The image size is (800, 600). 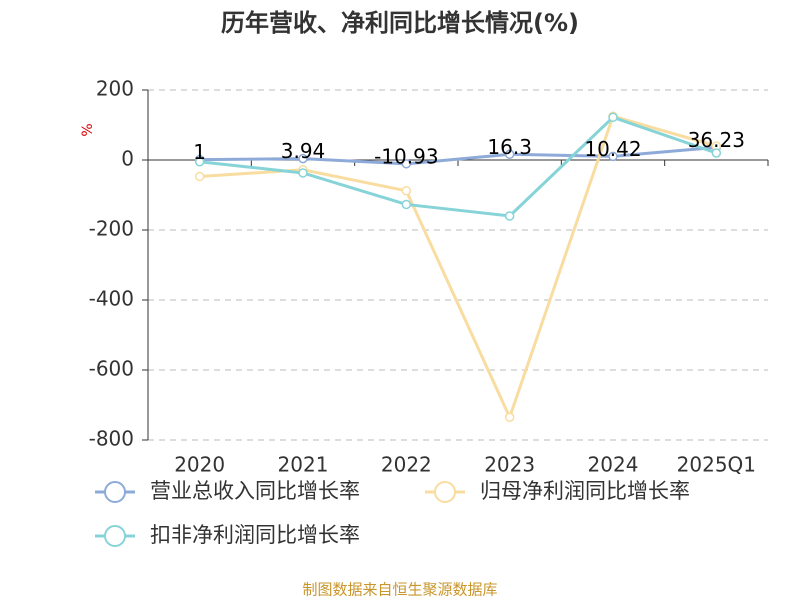 What do you see at coordinates (399, 590) in the screenshot?
I see `source-note: 制图数据来自恒生聚源数据库` at bounding box center [399, 590].